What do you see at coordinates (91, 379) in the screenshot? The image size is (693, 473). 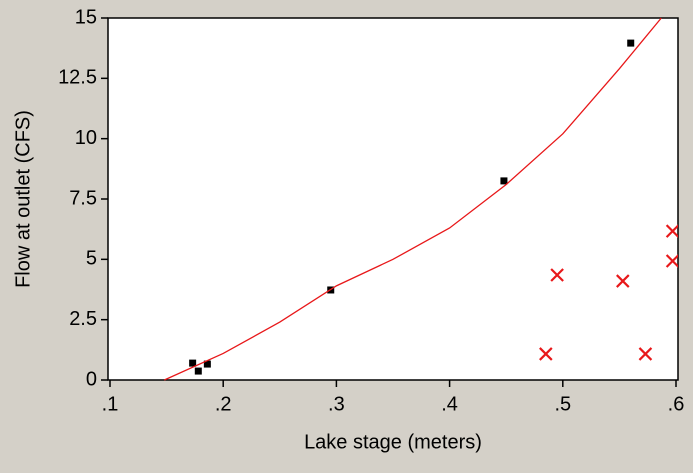 I see `y-tick-label: 0` at bounding box center [91, 379].